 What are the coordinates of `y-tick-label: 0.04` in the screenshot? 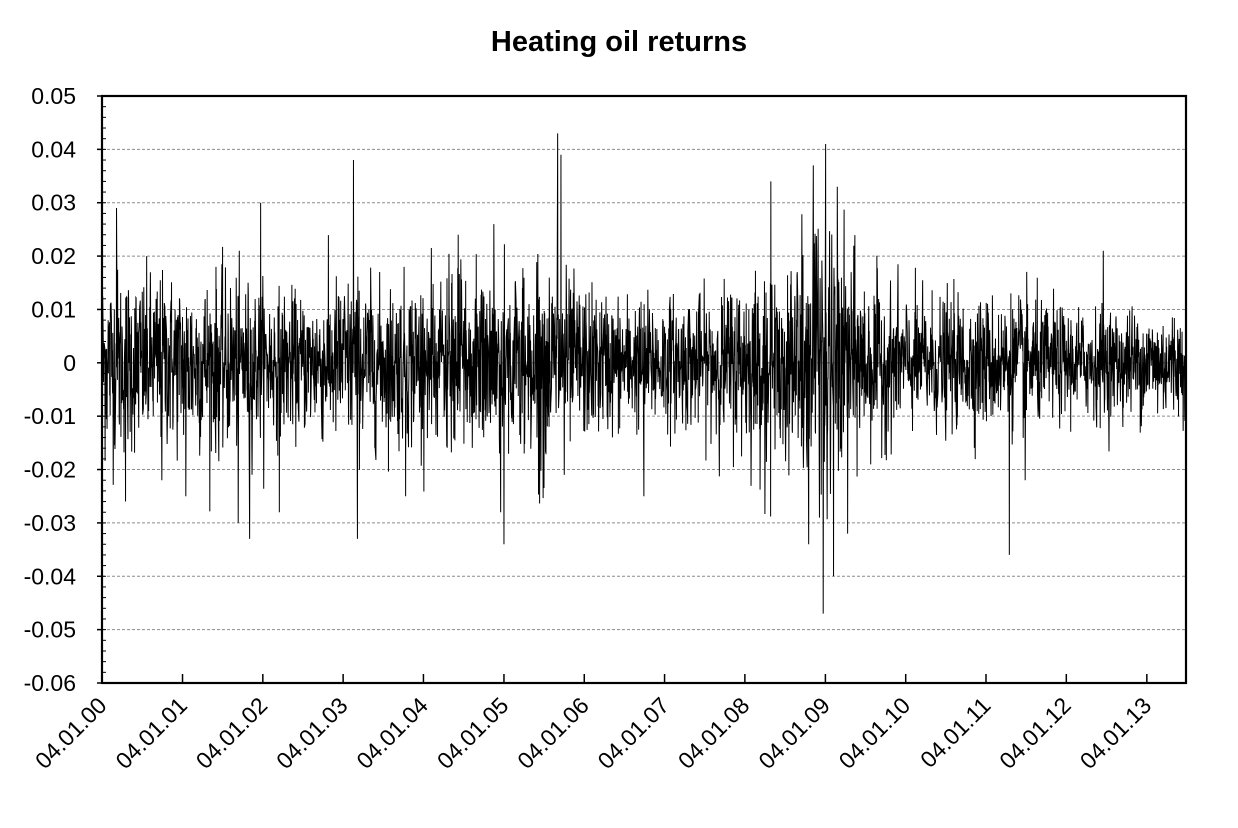 It's located at (53, 149).